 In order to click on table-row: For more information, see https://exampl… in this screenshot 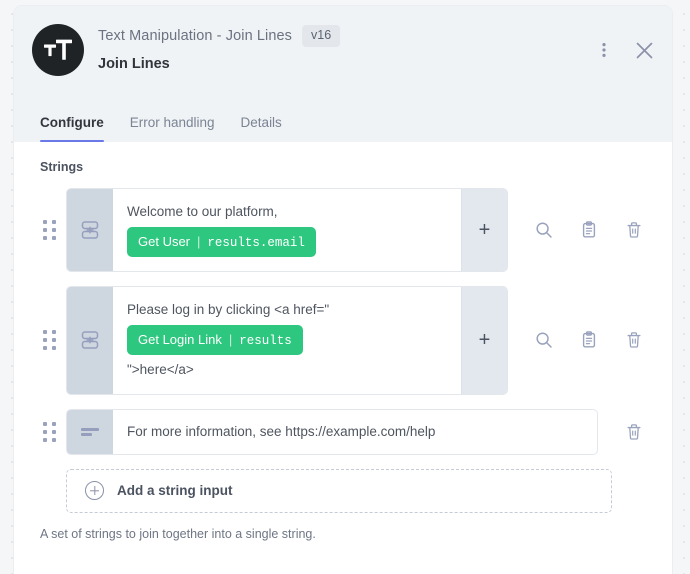, I will do `click(343, 431)`.